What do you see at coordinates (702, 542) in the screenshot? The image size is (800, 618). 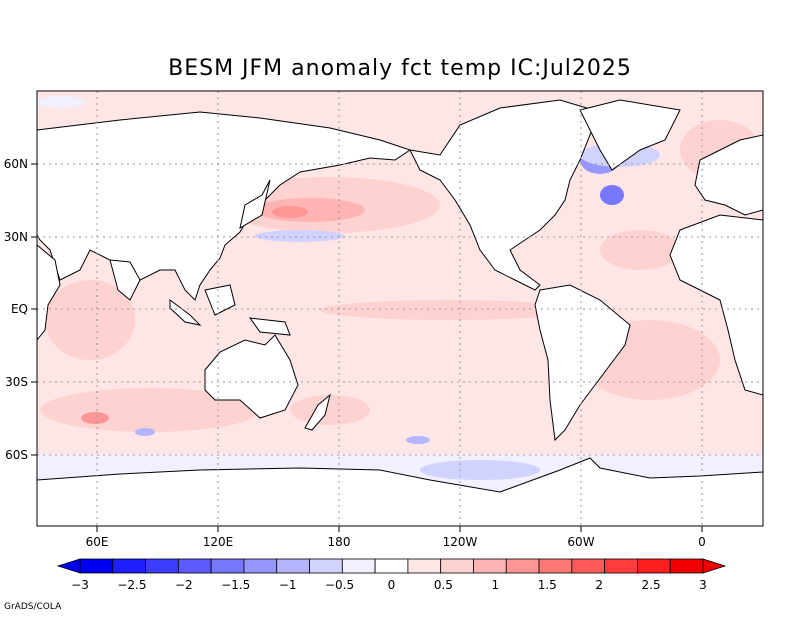 I see `lon-label-0: 0` at bounding box center [702, 542].